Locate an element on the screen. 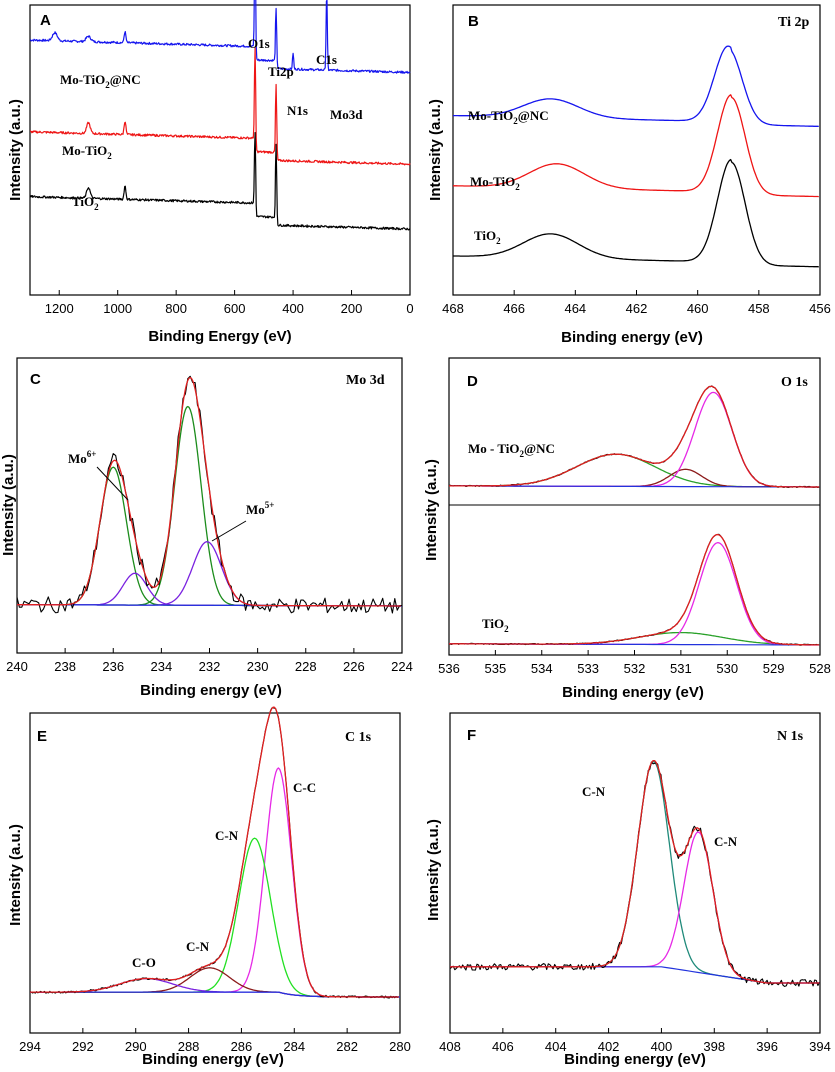 The height and width of the screenshot is (1072, 835). f-envelope is located at coordinates (635, 871).